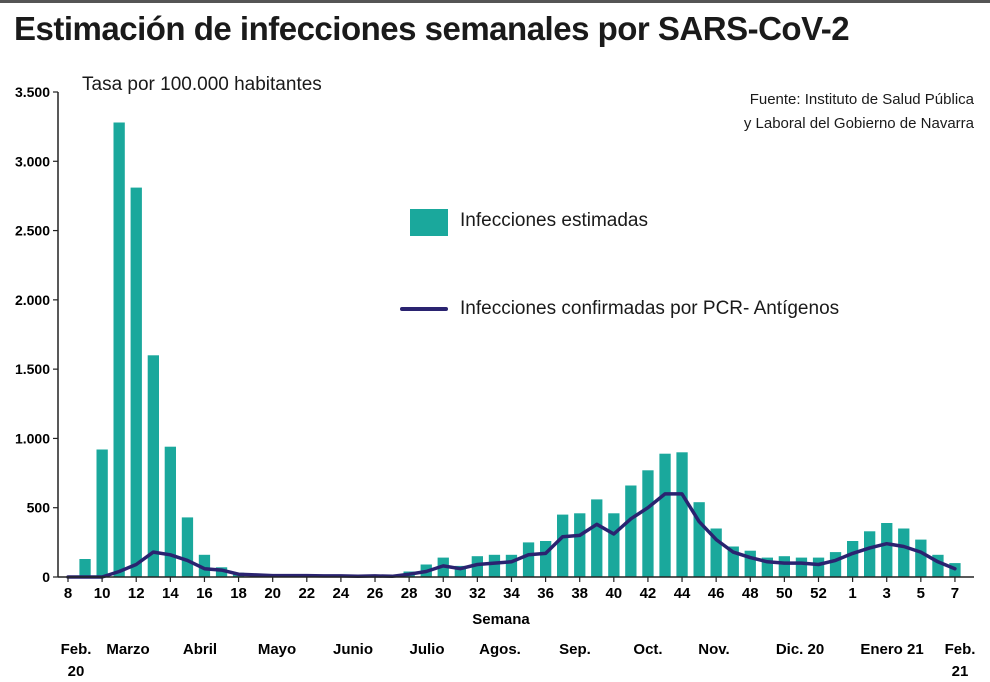 The height and width of the screenshot is (682, 990). What do you see at coordinates (32, 92) in the screenshot?
I see `y-tick-label: 3.500` at bounding box center [32, 92].